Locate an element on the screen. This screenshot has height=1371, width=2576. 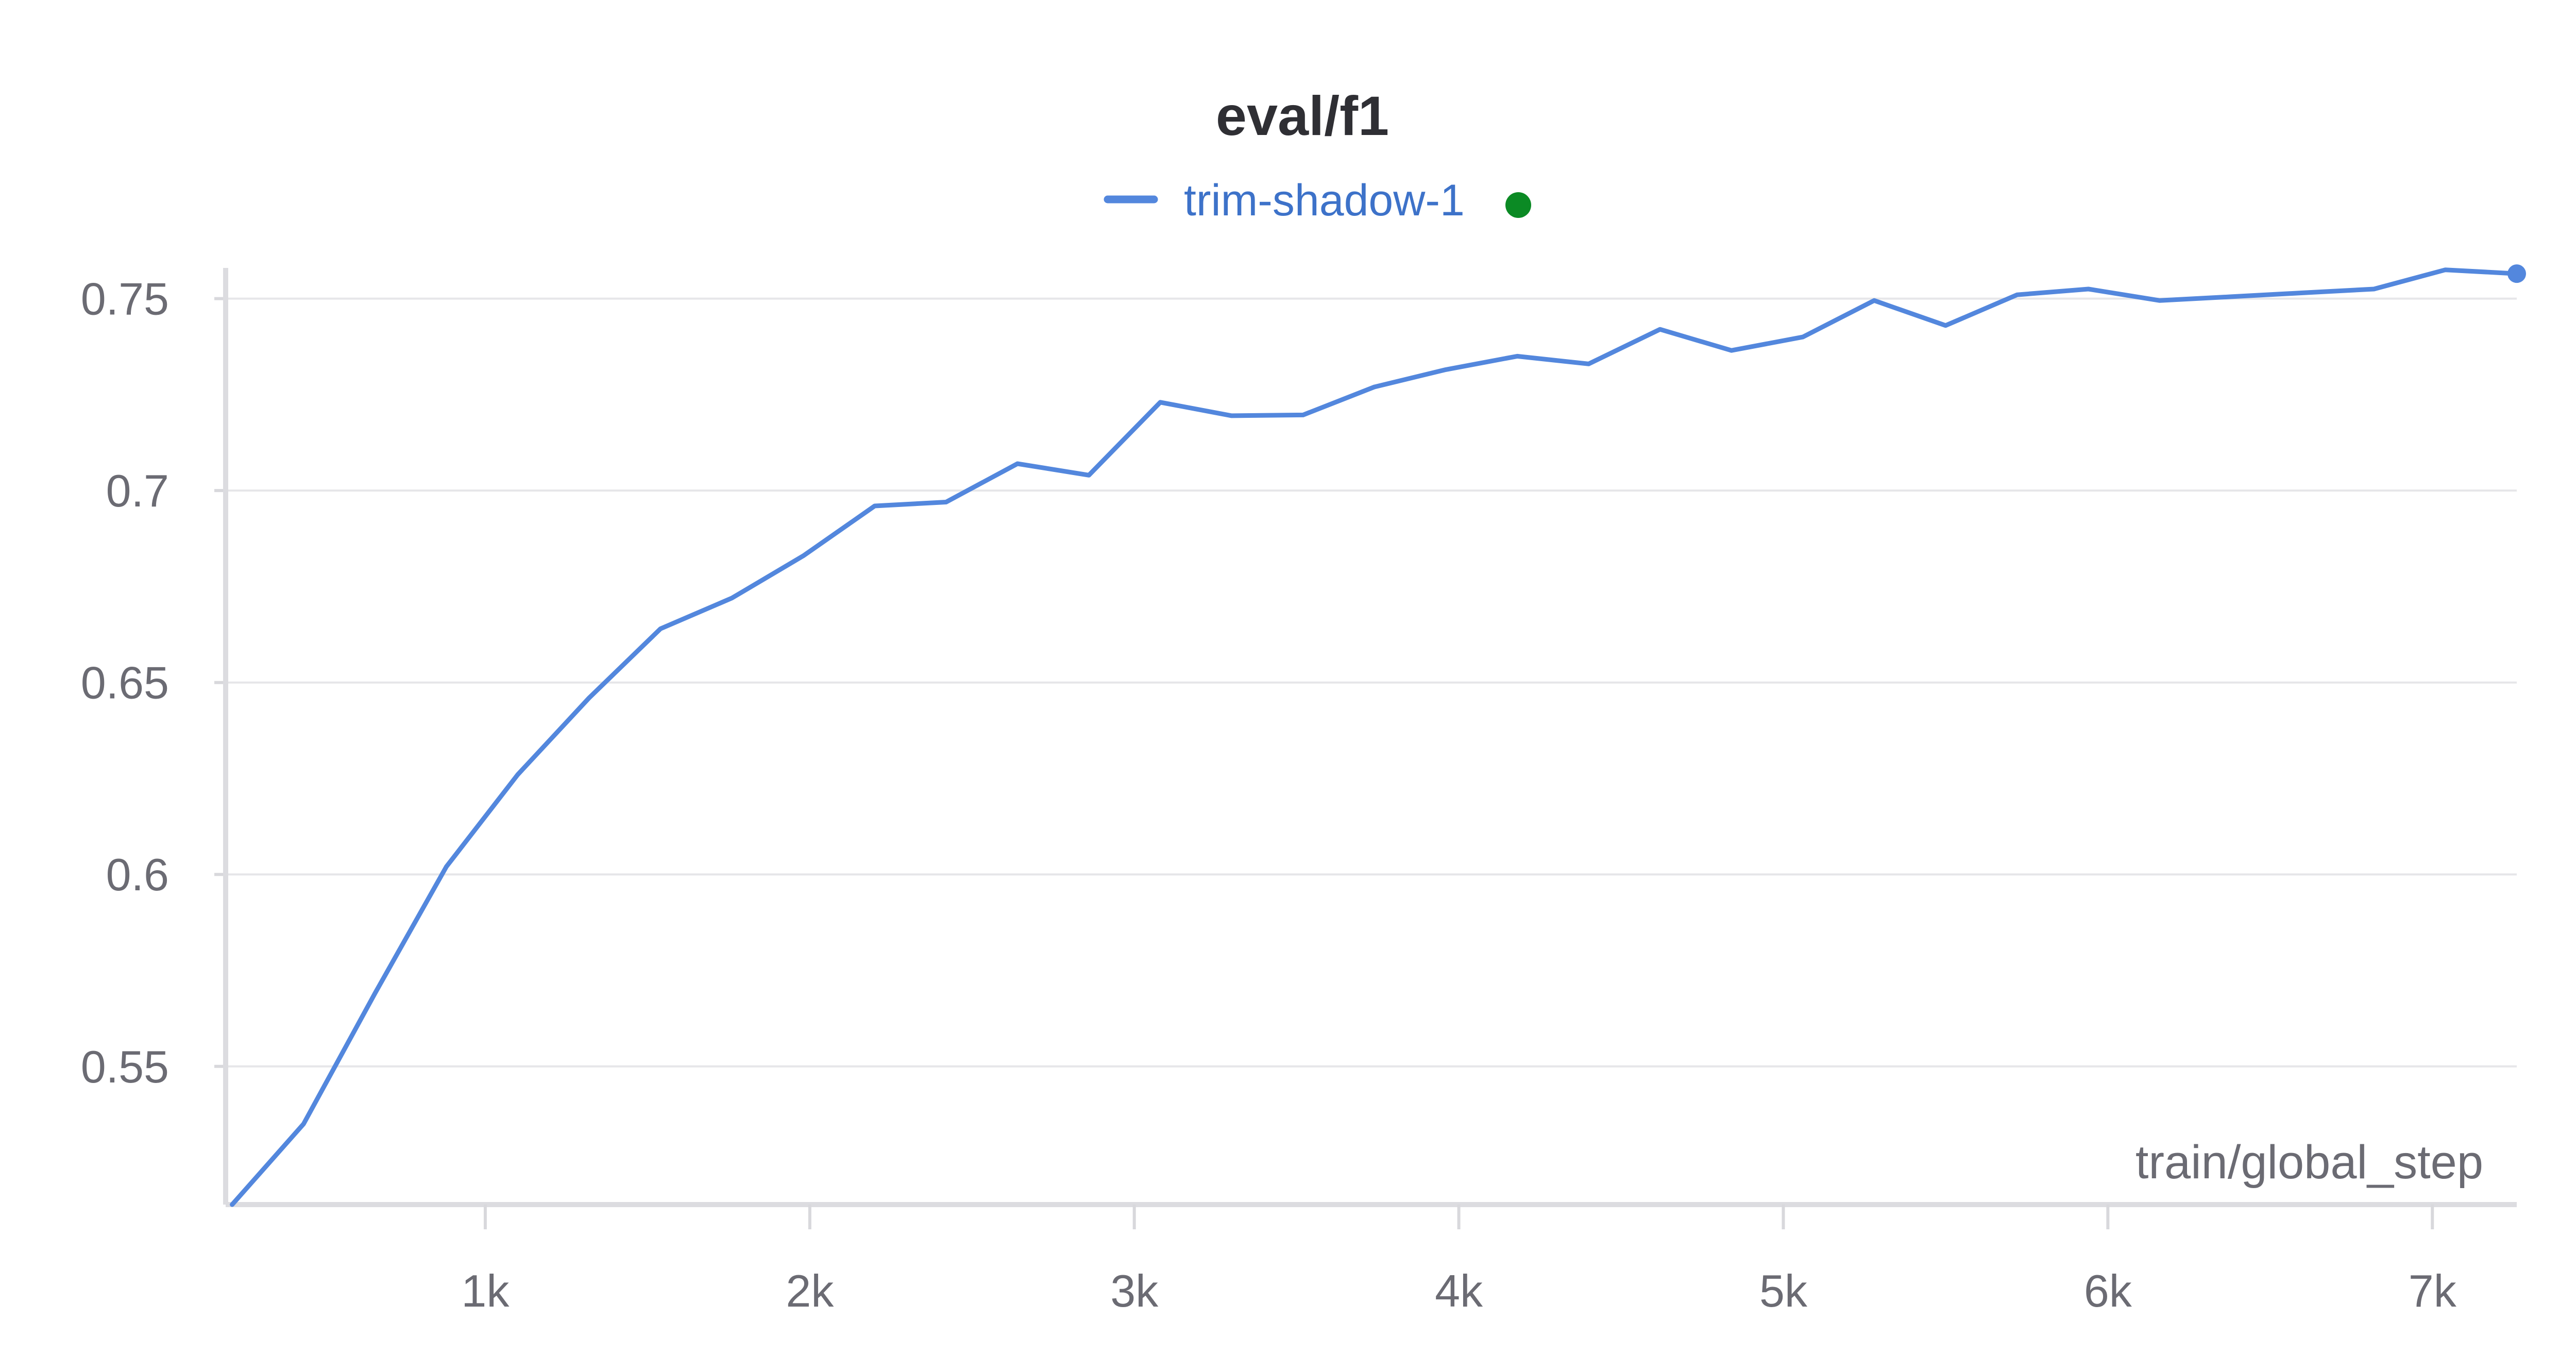
y-tick-label: 0.7 is located at coordinates (137, 490).